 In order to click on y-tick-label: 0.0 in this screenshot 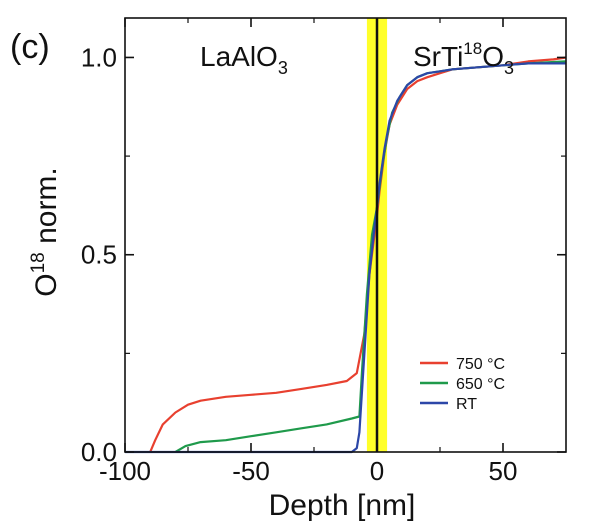, I will do `click(99, 452)`.